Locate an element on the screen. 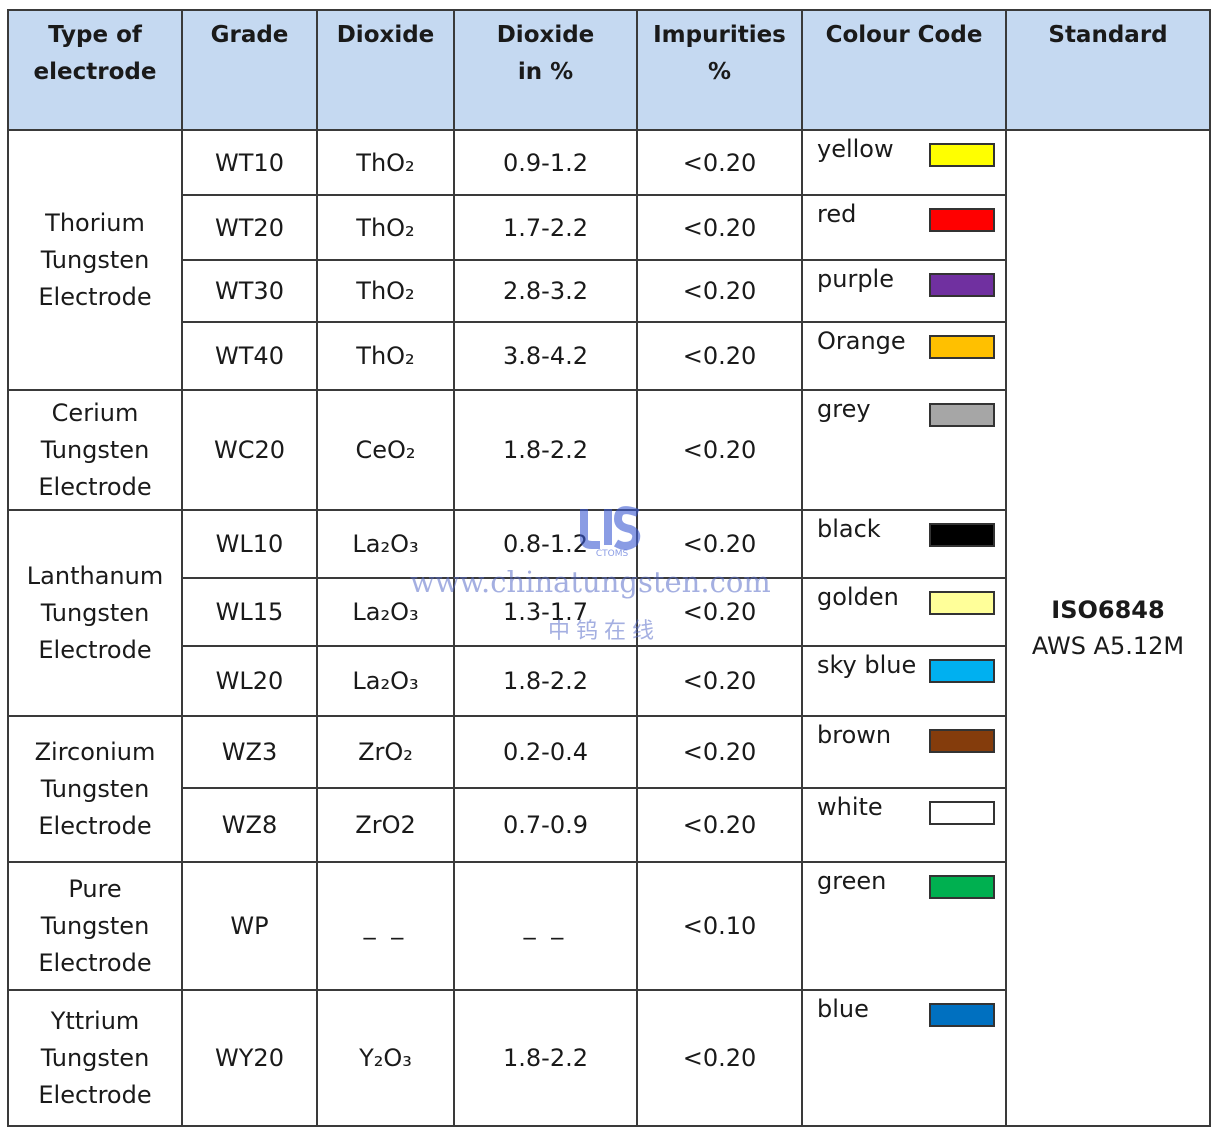 This screenshot has height=1132, width=1212. standard-aws: AWS A5.12M is located at coordinates (1108, 646).